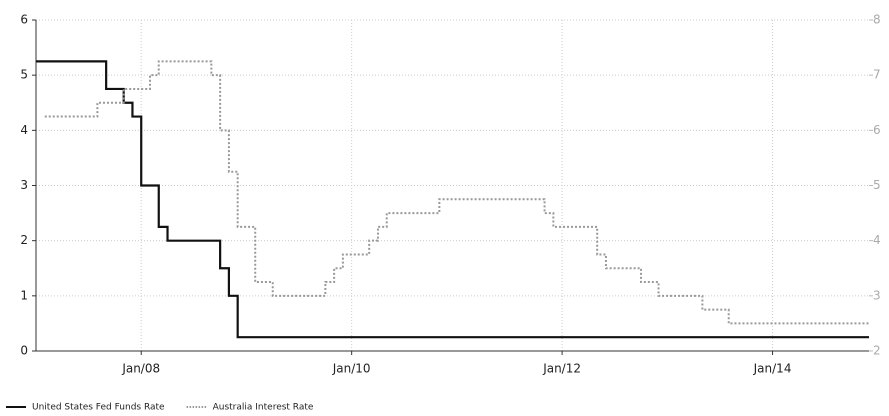 The height and width of the screenshot is (416, 889). Describe the element at coordinates (877, 295) in the screenshot. I see `y2-tick-label: 3` at that location.